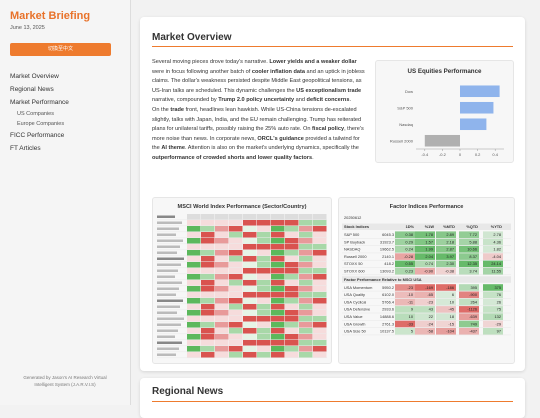  I want to click on bar, so click(473, 124).